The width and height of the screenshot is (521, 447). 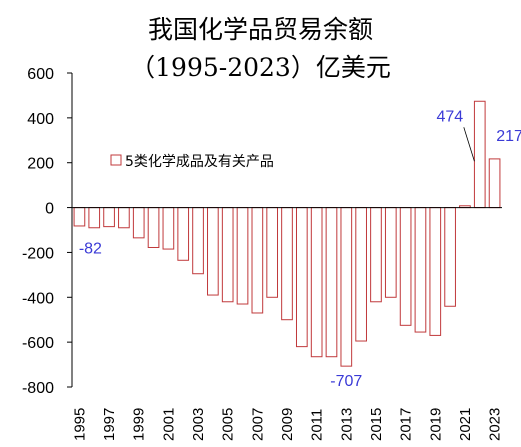 I want to click on y-tick-label: 0, so click(x=49, y=209).